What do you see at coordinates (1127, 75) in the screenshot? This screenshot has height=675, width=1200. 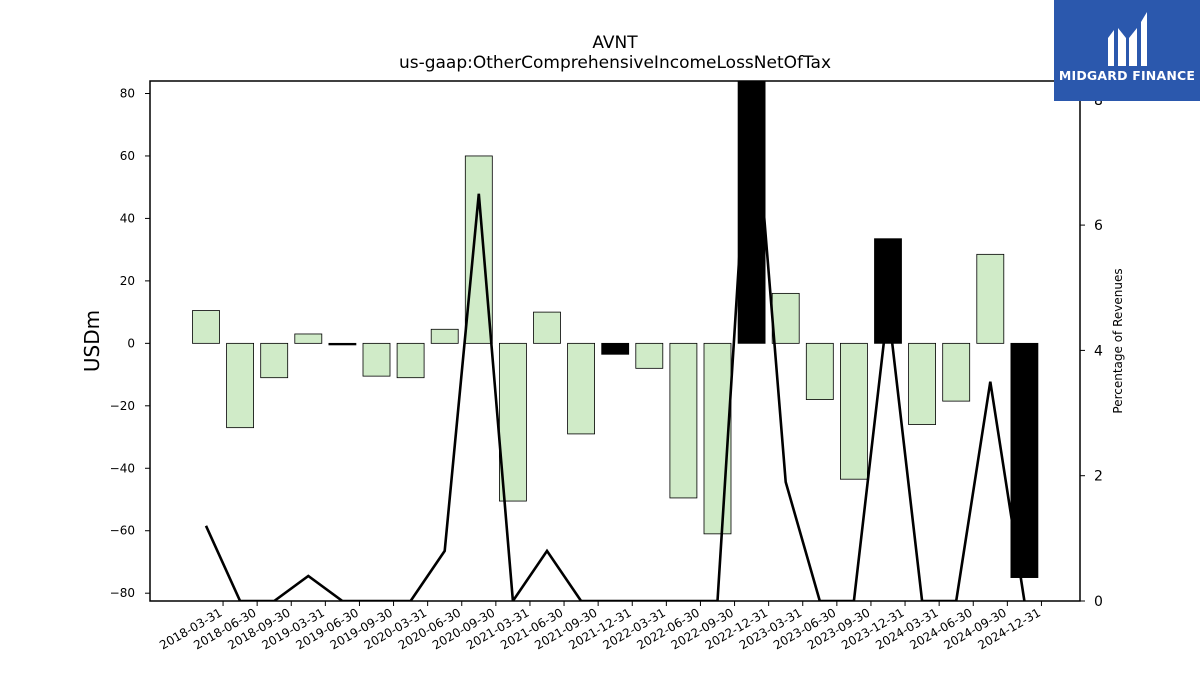 I see `logo-text: MIDGARD FINANCE` at bounding box center [1127, 75].